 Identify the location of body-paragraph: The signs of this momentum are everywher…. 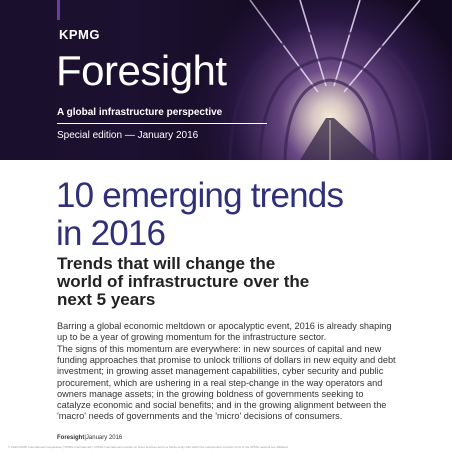
(226, 383).